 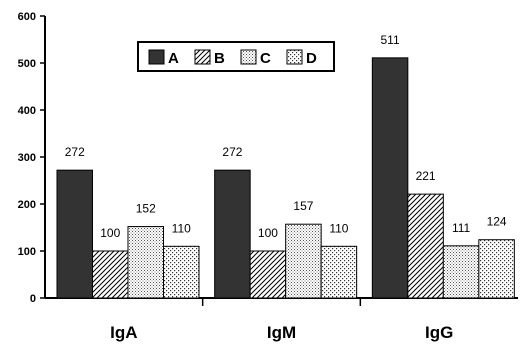 I want to click on legend-swatch-a, so click(x=156, y=57).